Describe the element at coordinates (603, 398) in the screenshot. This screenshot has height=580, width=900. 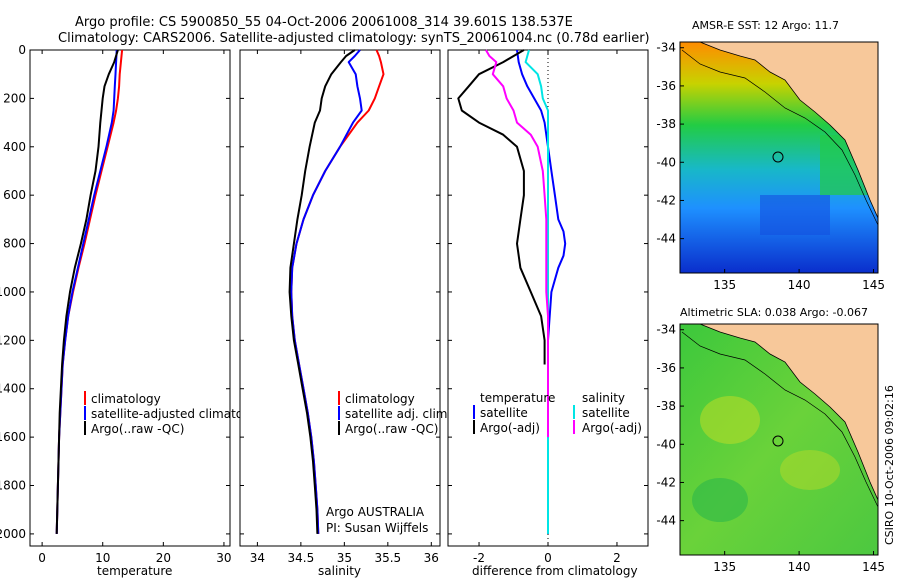
I see `legend-salinity-title: salinity` at that location.